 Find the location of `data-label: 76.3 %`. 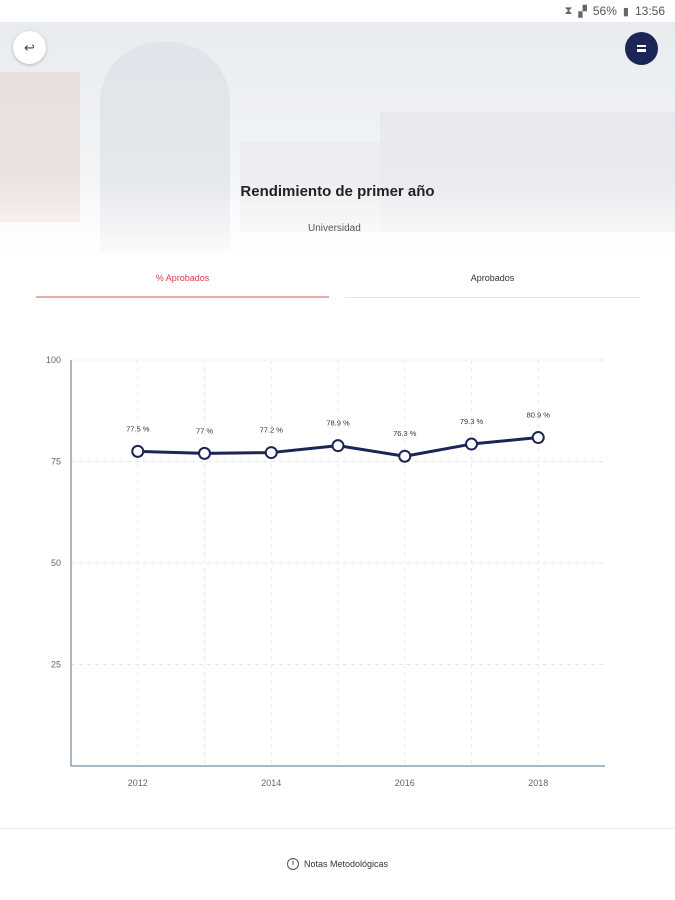

data-label: 76.3 % is located at coordinates (405, 433).